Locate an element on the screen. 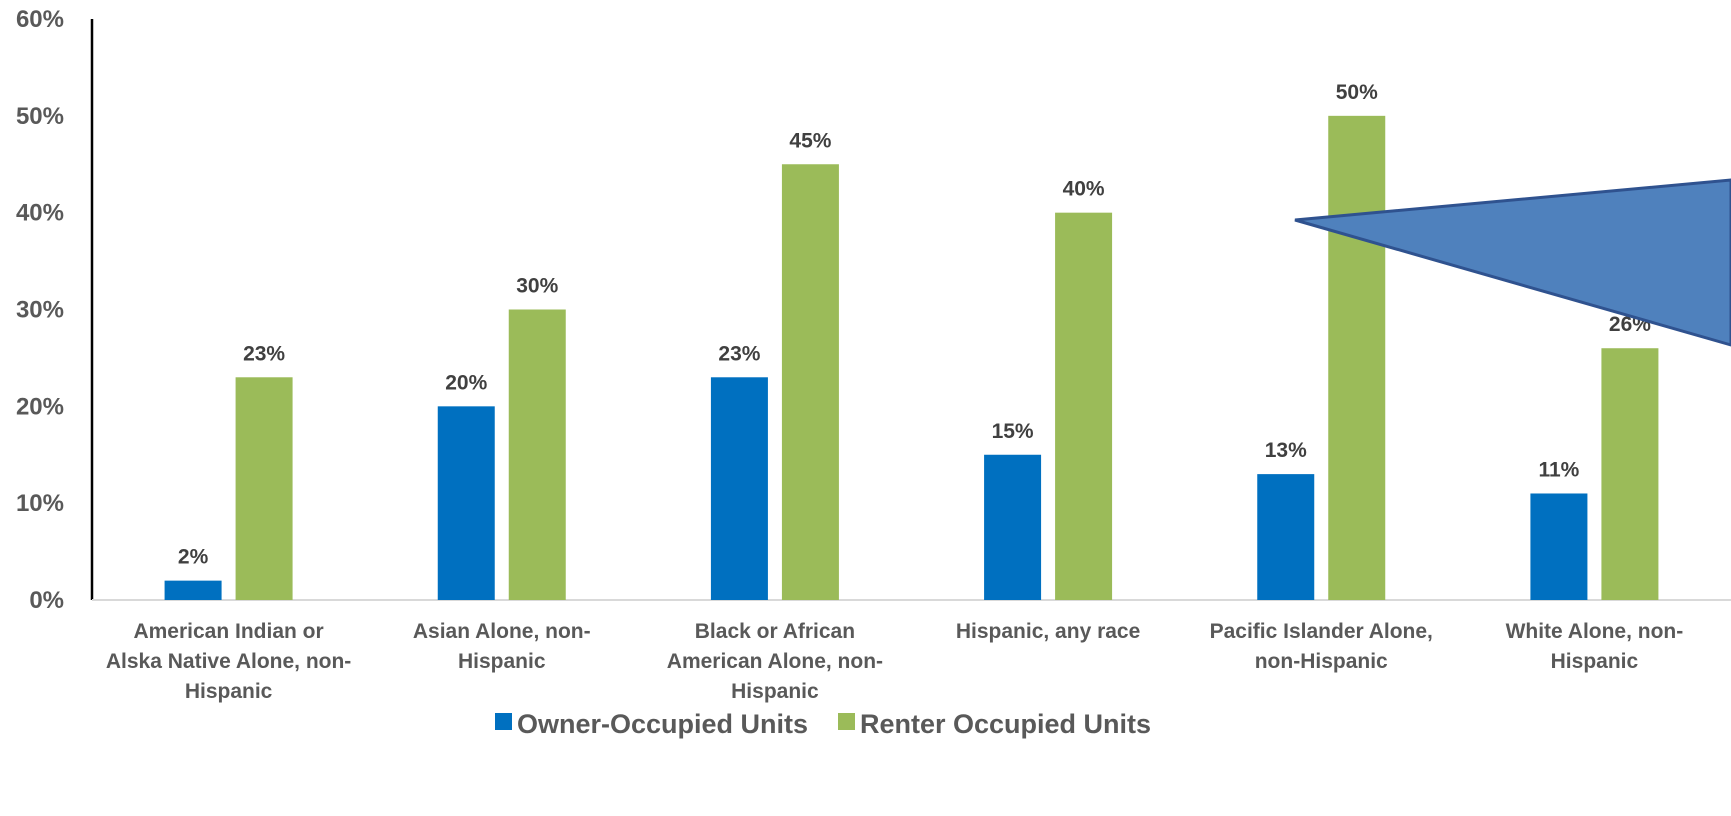 This screenshot has width=1731, height=816. y-tick-label: 60% is located at coordinates (40, 19).